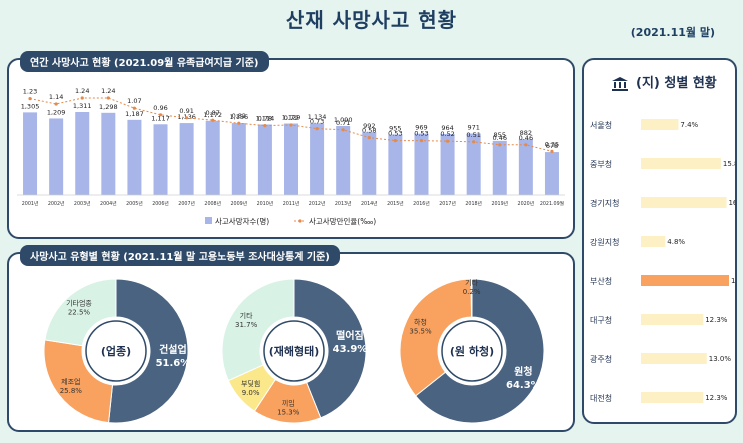 Image resolution: width=743 pixels, height=443 pixels. I want to click on legend-bar-label: 사고사망자수(명), so click(242, 221).